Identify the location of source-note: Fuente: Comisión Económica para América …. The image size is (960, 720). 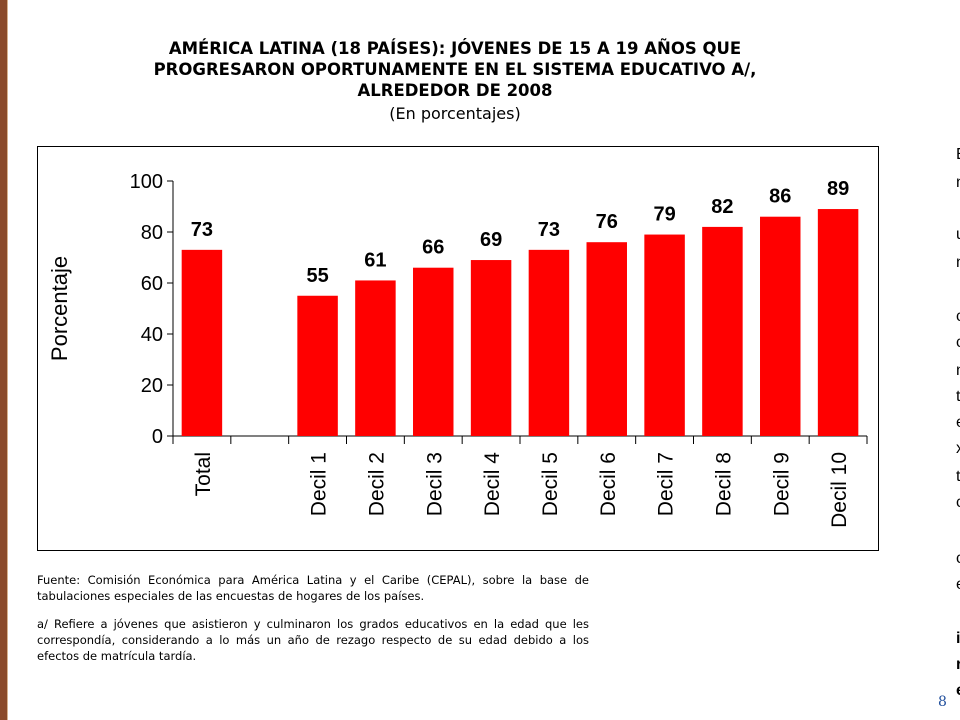
(313, 588).